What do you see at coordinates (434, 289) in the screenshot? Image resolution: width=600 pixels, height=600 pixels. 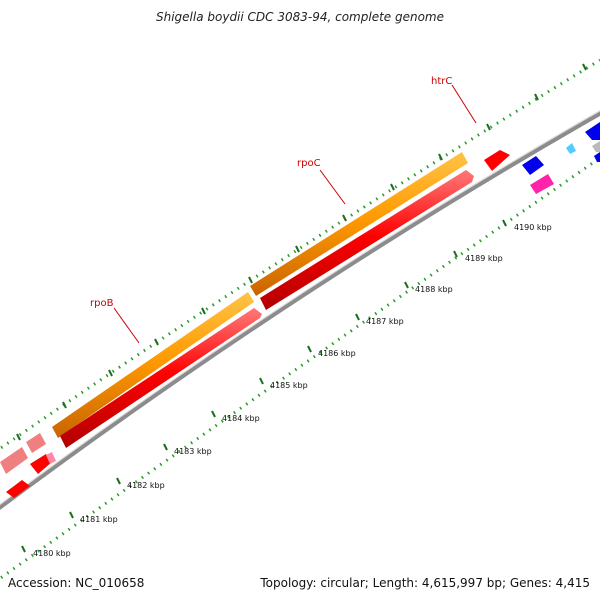 I see `scale-label-4188: 4188 kbp` at bounding box center [434, 289].